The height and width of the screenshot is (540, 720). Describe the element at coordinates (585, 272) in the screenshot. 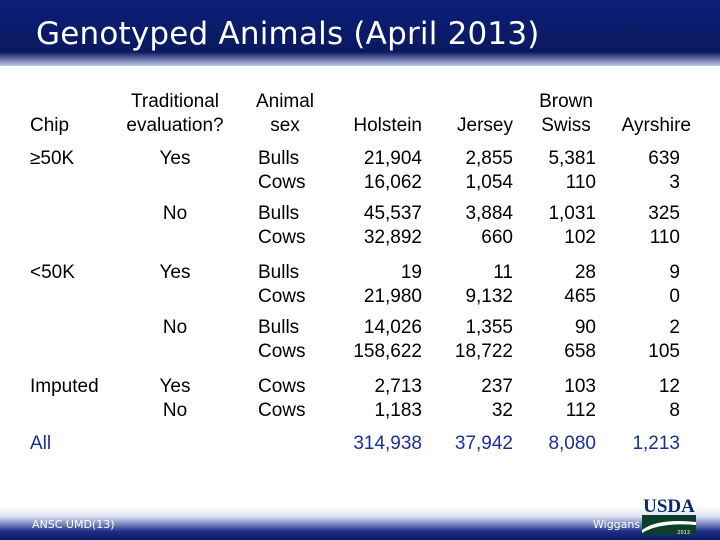

I see `brown-swiss-value: 28` at that location.